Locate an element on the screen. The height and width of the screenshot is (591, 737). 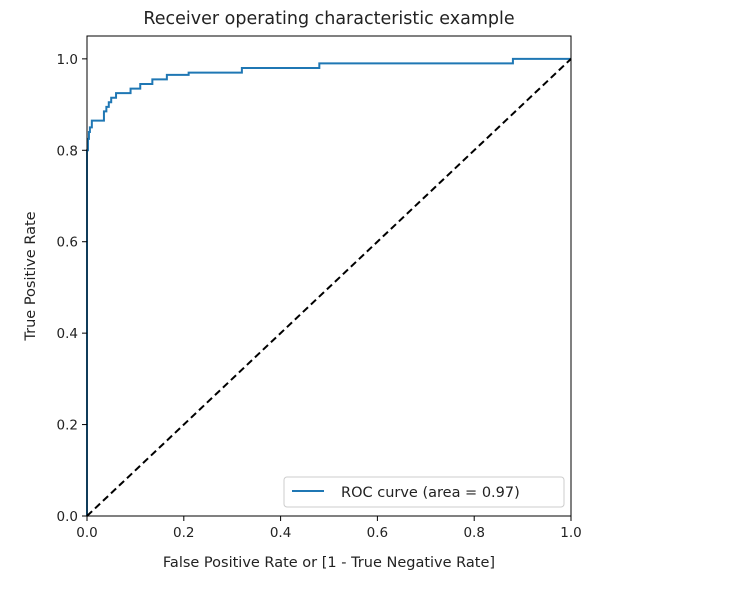
y-tick-label: 0.0 is located at coordinates (67, 517).